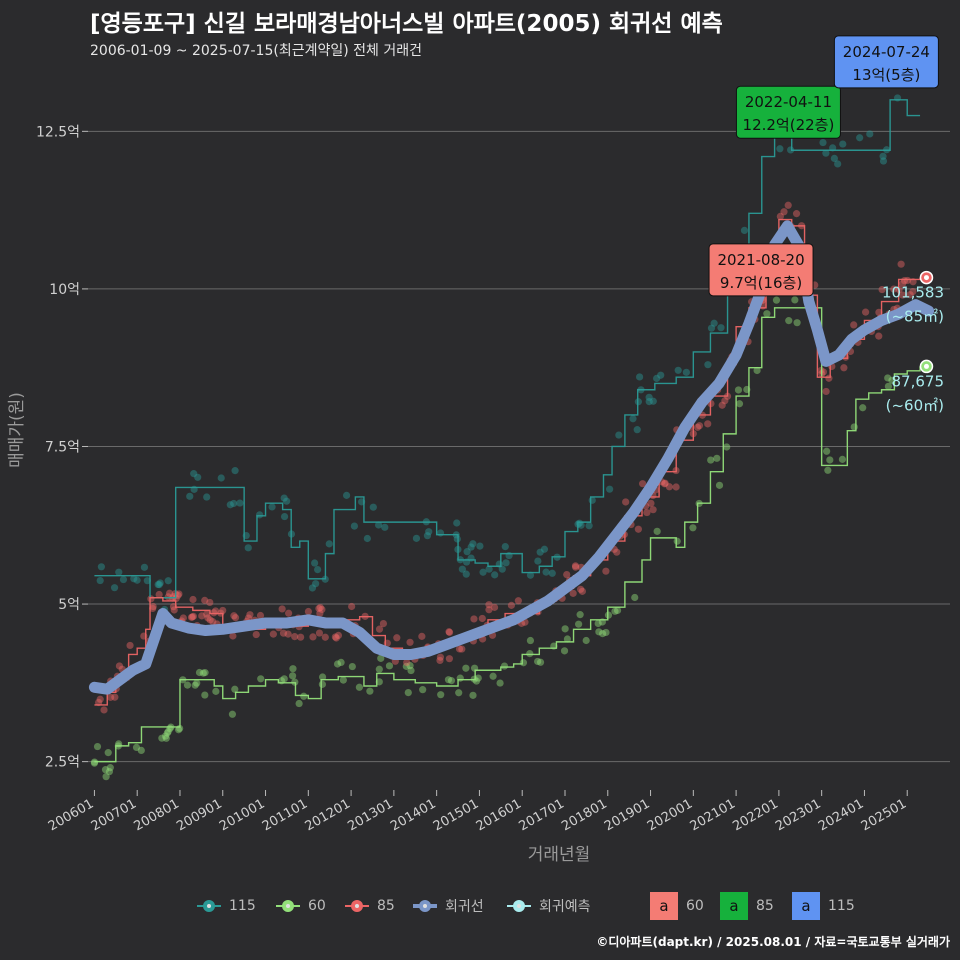 Image resolution: width=960 pixels, height=960 pixels. Describe the element at coordinates (317, 906) in the screenshot. I see `legend-label-60: 60` at that location.